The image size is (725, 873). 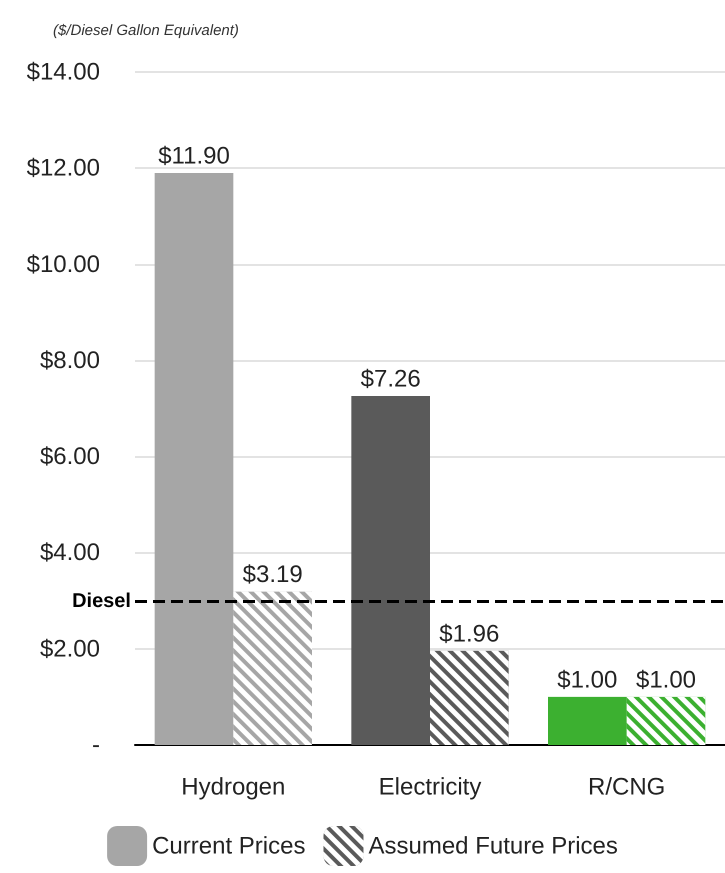 What do you see at coordinates (70, 360) in the screenshot?
I see `y-tick-label: $8.00` at bounding box center [70, 360].